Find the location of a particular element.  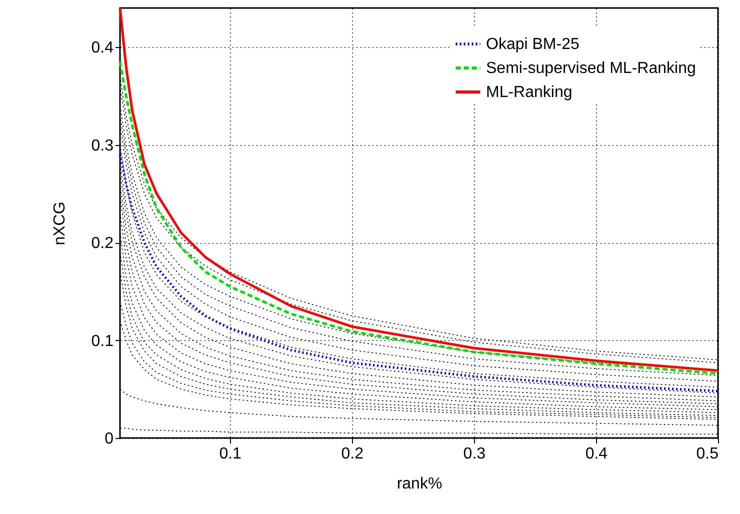

y-tick-label: 0 is located at coordinates (109, 439).